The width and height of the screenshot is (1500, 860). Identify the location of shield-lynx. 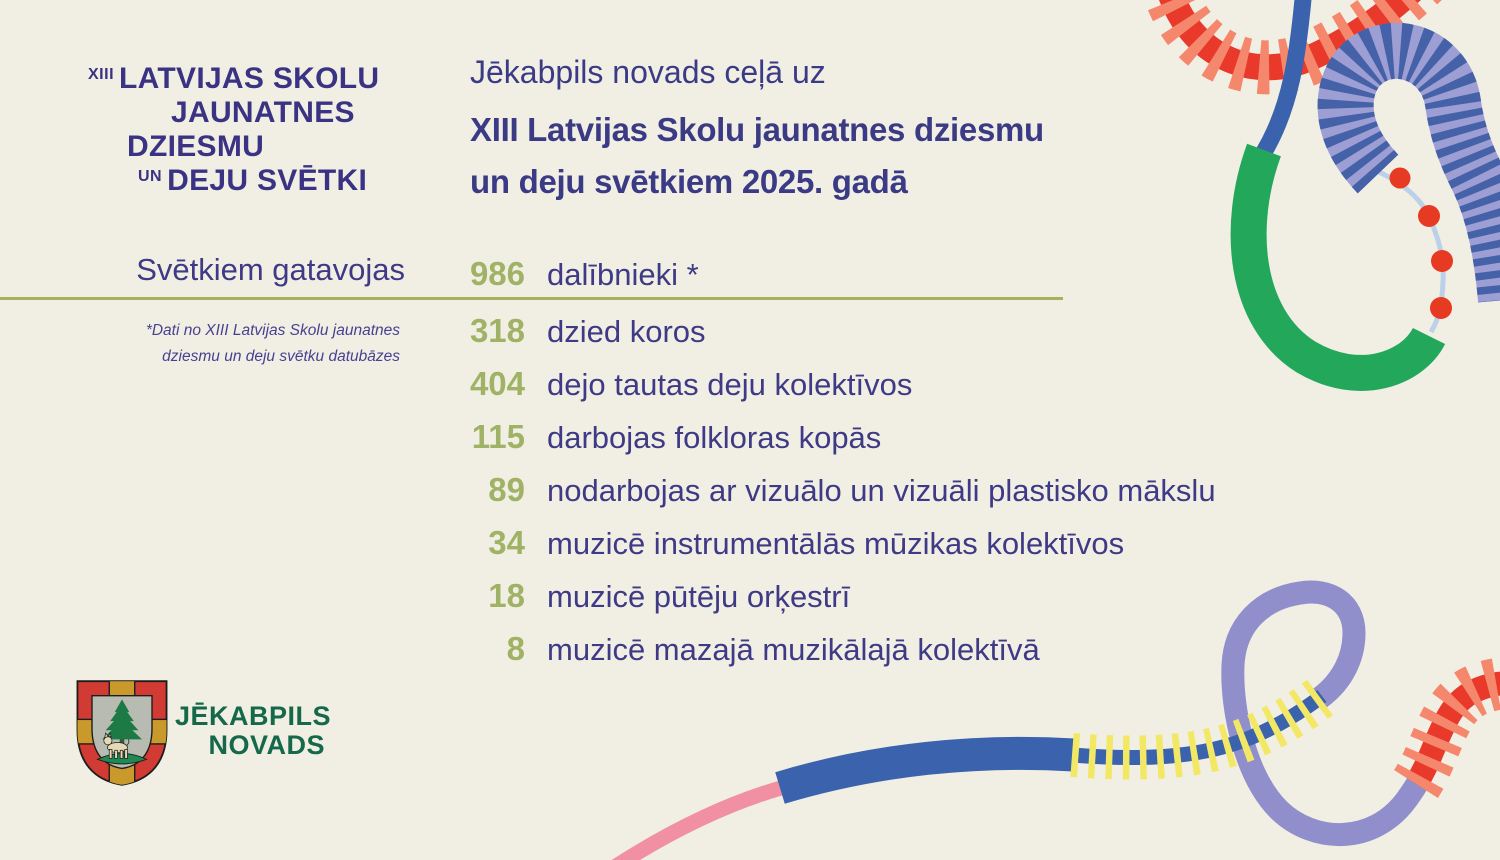
(116, 745).